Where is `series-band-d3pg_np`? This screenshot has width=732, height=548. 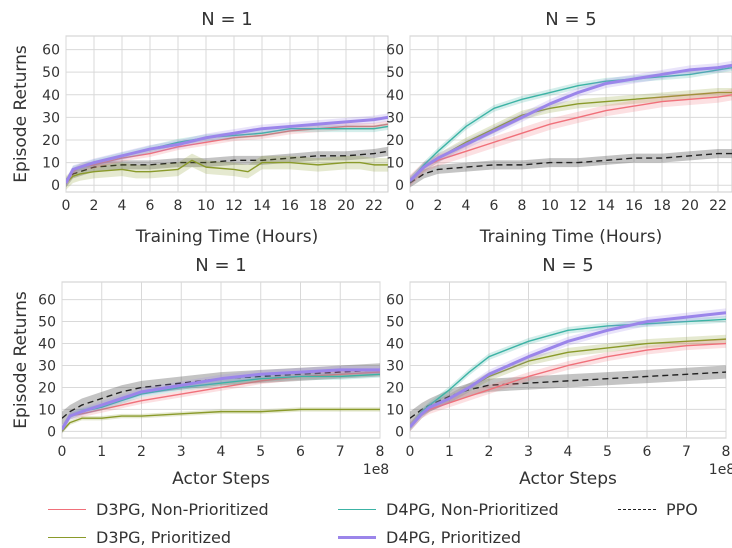 series-band-d3pg_np is located at coordinates (568, 385).